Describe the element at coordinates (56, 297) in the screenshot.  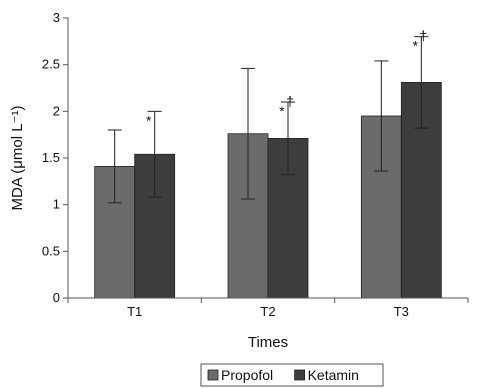
I see `y-tick-label: 0` at that location.